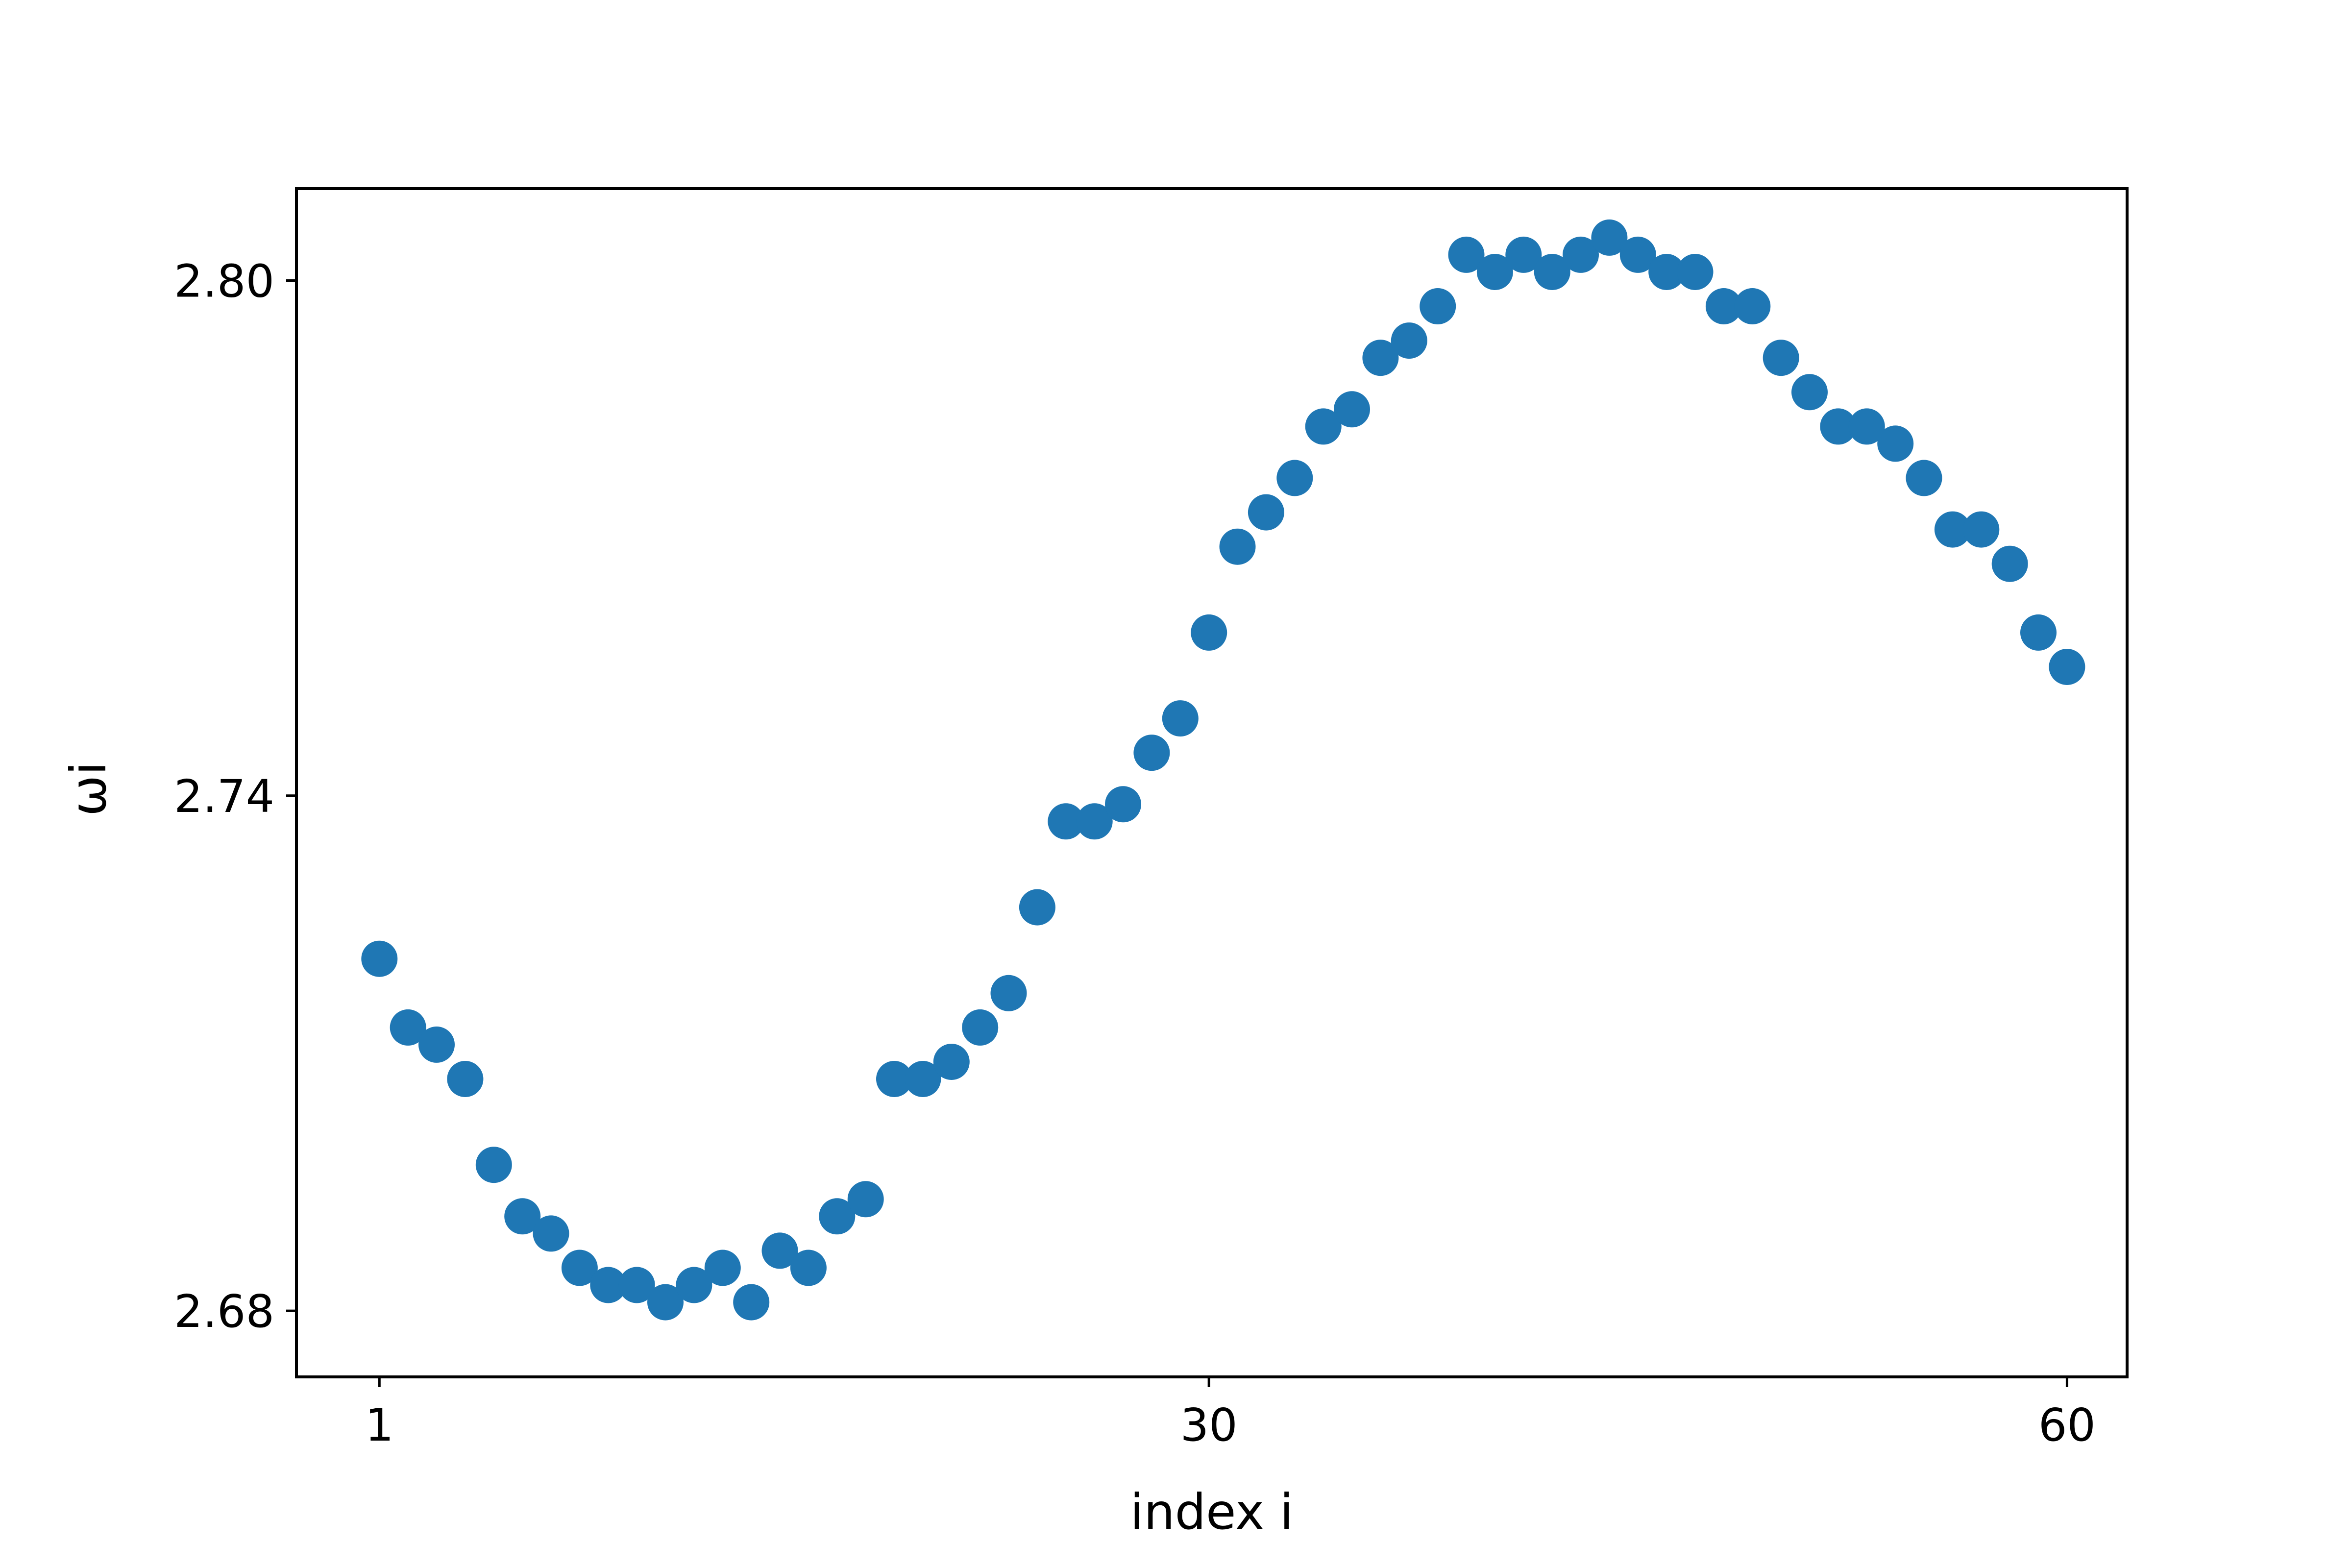 This screenshot has width=2352, height=1568. I want to click on x-tick-label: 1, so click(379, 1425).